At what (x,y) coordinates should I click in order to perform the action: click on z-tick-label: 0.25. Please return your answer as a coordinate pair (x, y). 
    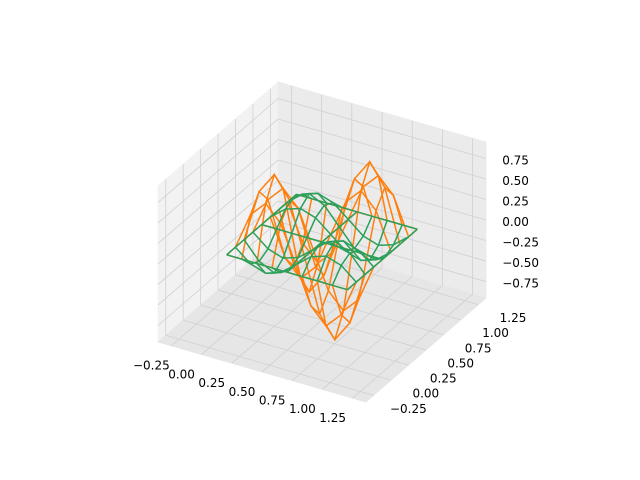
    Looking at the image, I should click on (515, 201).